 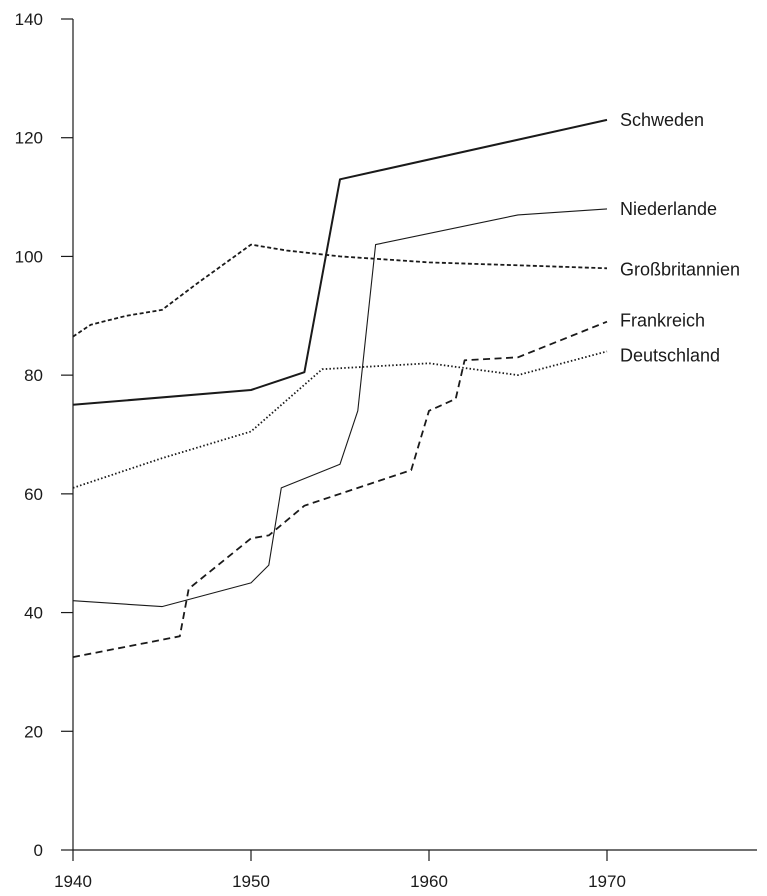 What do you see at coordinates (670, 355) in the screenshot?
I see `series-label-deutschland: Deutschland` at bounding box center [670, 355].